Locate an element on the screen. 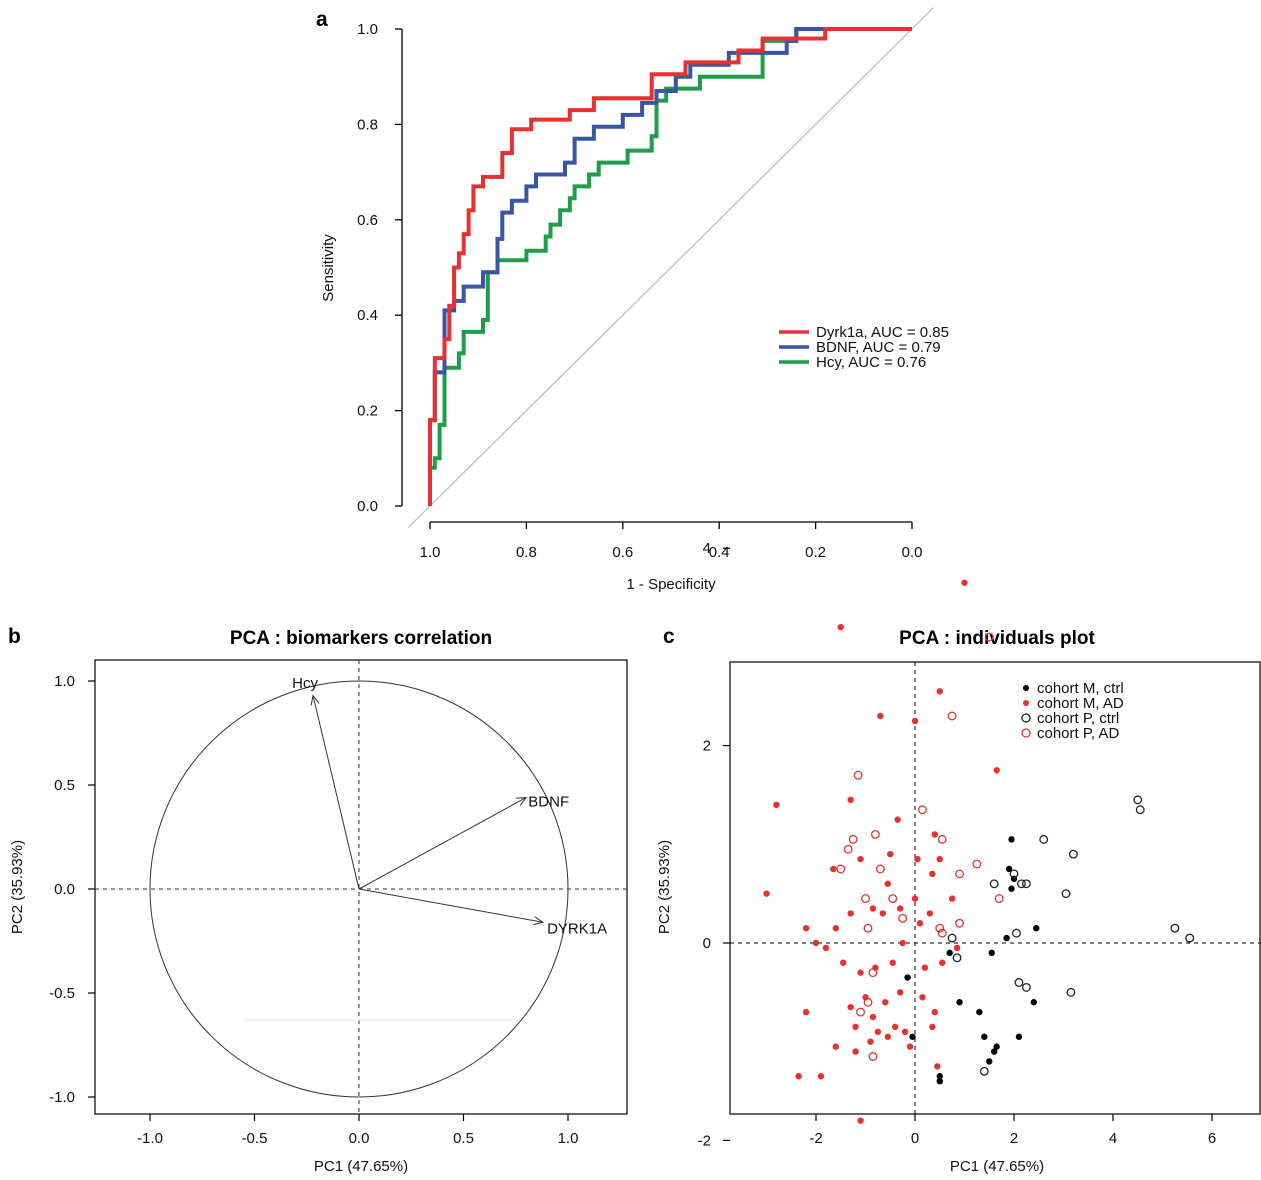 The image size is (1261, 1180). x-tick-label: 1.0 is located at coordinates (568, 1138).